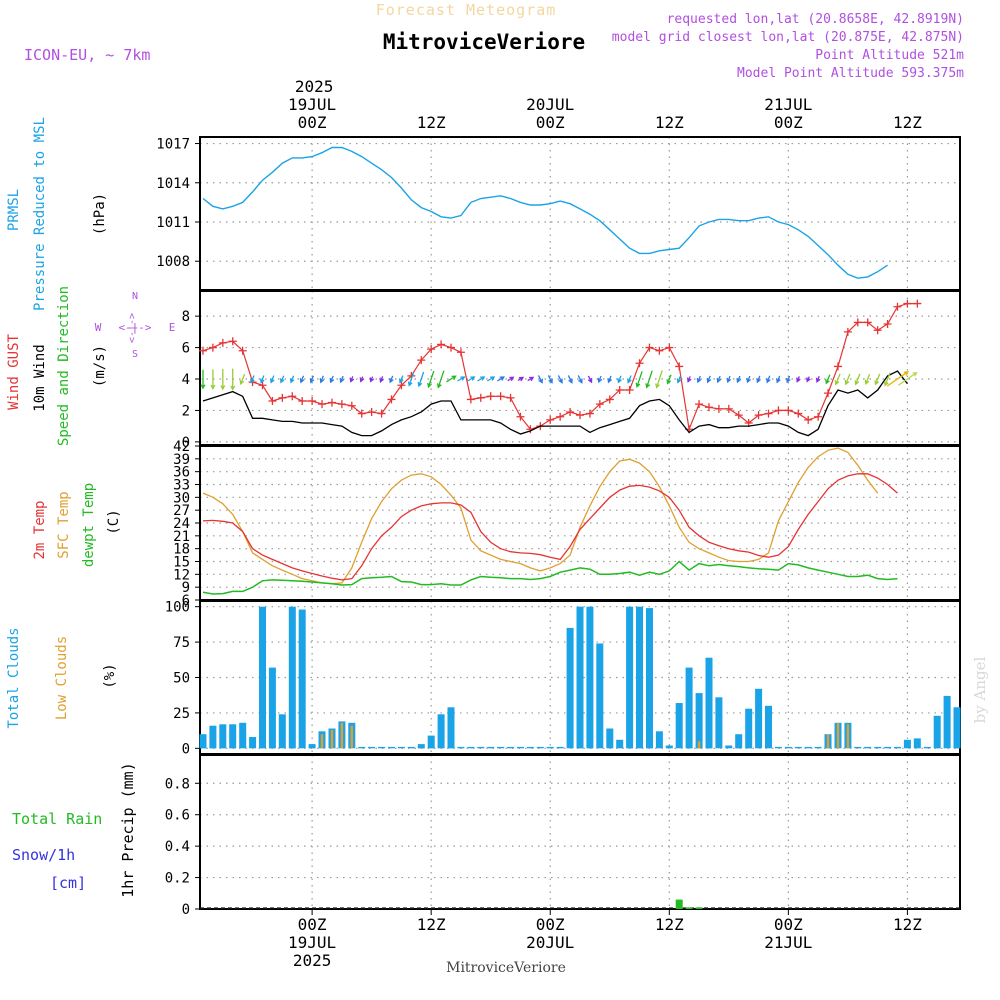 Image resolution: width=1000 pixels, height=1000 pixels. What do you see at coordinates (177, 608) in the screenshot?
I see `y-tick-label: 100` at bounding box center [177, 608].